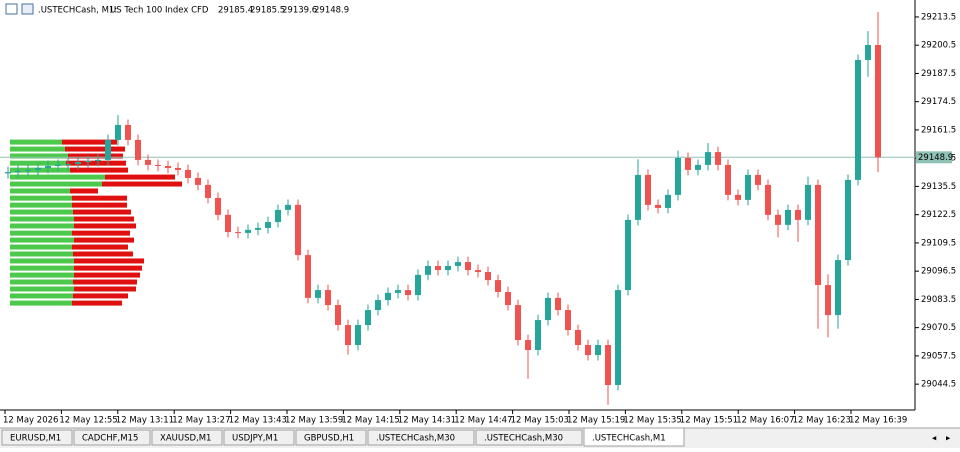 Image resolution: width=960 pixels, height=452 pixels. Describe the element at coordinates (948, 439) in the screenshot. I see `scroll-right: ▸` at that location.